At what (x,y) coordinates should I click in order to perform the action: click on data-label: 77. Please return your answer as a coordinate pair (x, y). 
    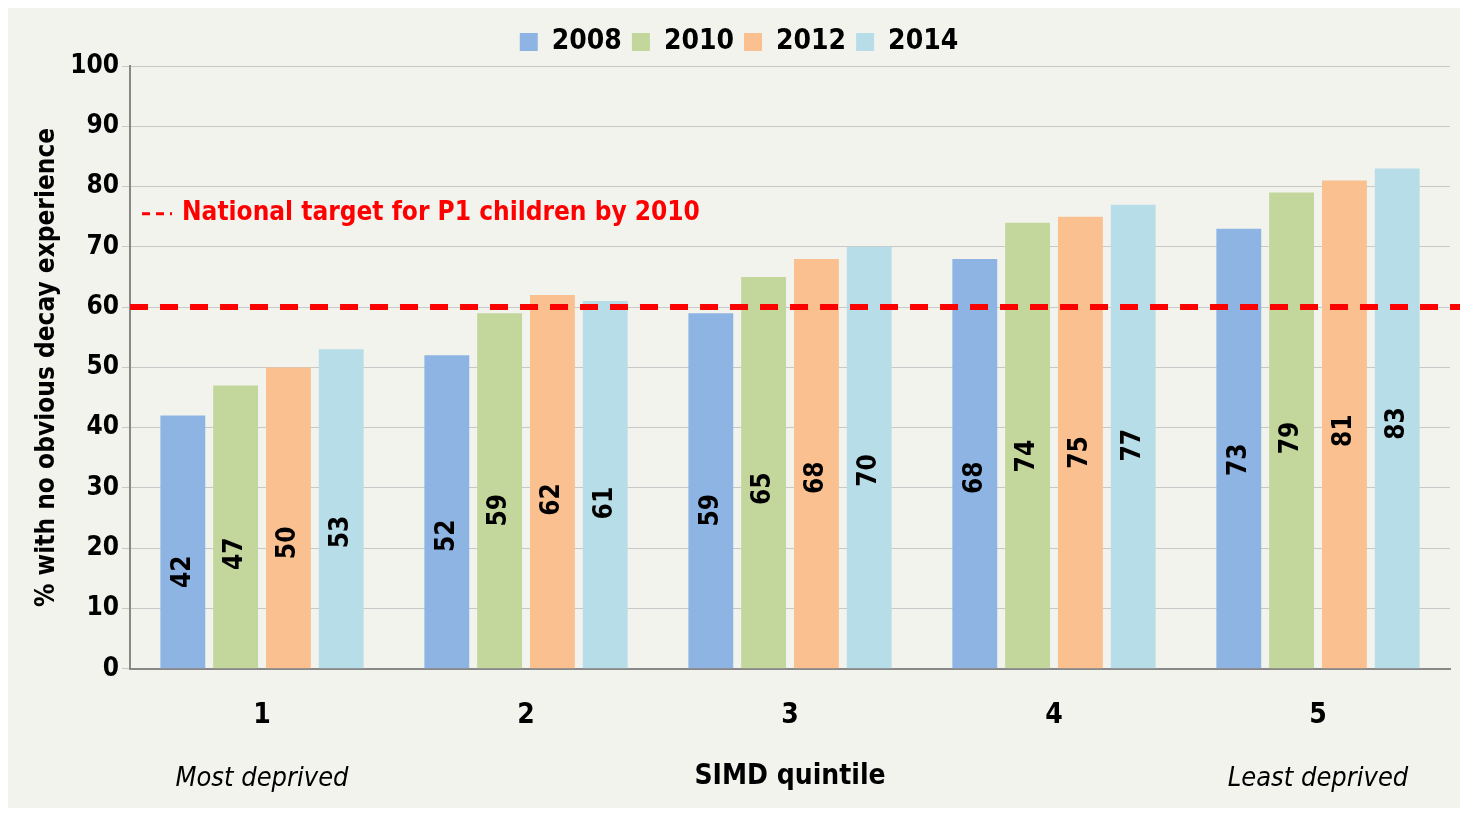
    Looking at the image, I should click on (1130, 445).